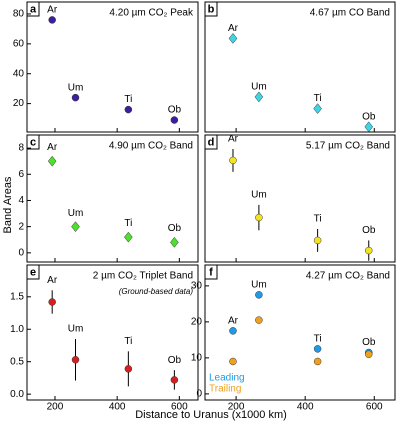  Describe the element at coordinates (19, 14) in the screenshot. I see `y-tick-label: 80` at that location.